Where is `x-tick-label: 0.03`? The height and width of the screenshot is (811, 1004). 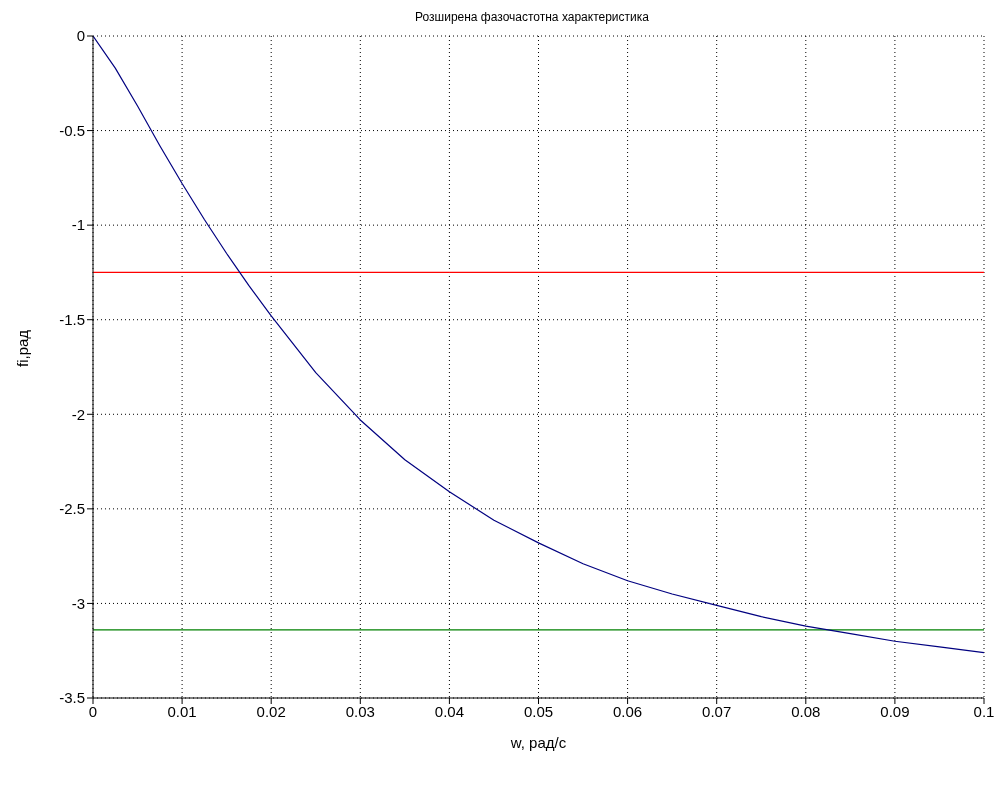 x-tick-label: 0.03 is located at coordinates (360, 711).